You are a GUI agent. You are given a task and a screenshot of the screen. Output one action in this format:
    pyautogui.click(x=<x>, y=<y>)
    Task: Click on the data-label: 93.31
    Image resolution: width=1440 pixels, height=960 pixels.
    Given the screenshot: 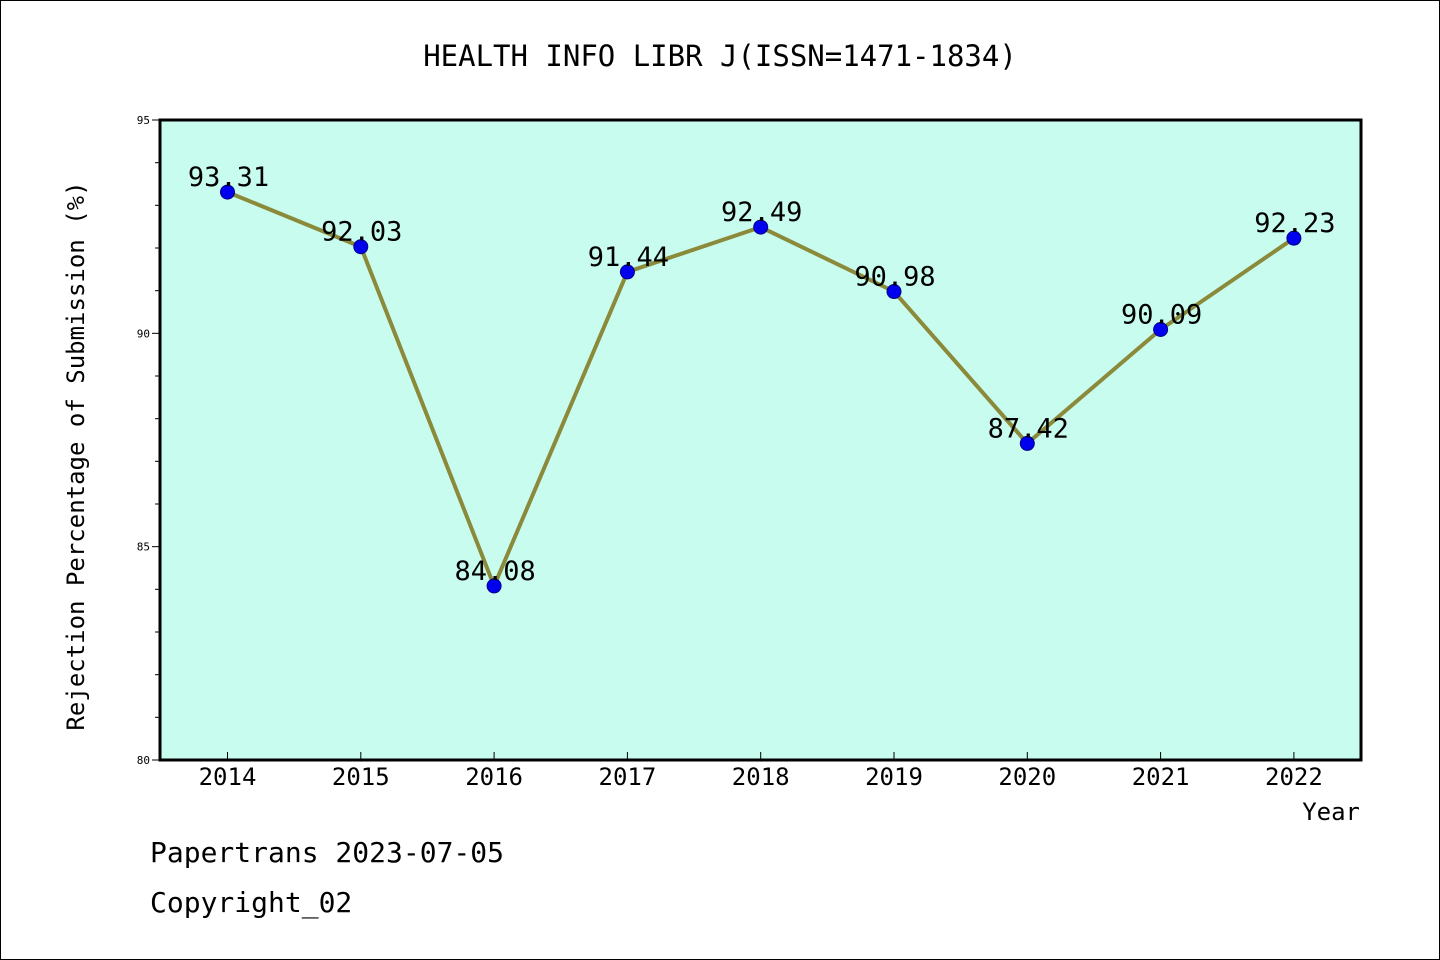 What is the action you would take?
    pyautogui.click(x=228, y=177)
    